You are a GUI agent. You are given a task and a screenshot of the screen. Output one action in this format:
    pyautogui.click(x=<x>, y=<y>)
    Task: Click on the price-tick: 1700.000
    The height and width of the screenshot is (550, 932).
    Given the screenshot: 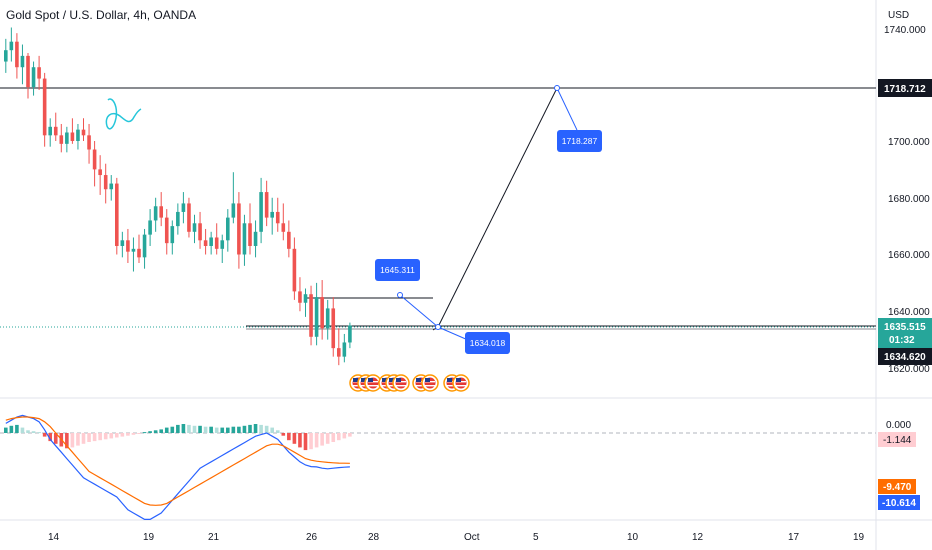 What is the action you would take?
    pyautogui.click(x=909, y=142)
    